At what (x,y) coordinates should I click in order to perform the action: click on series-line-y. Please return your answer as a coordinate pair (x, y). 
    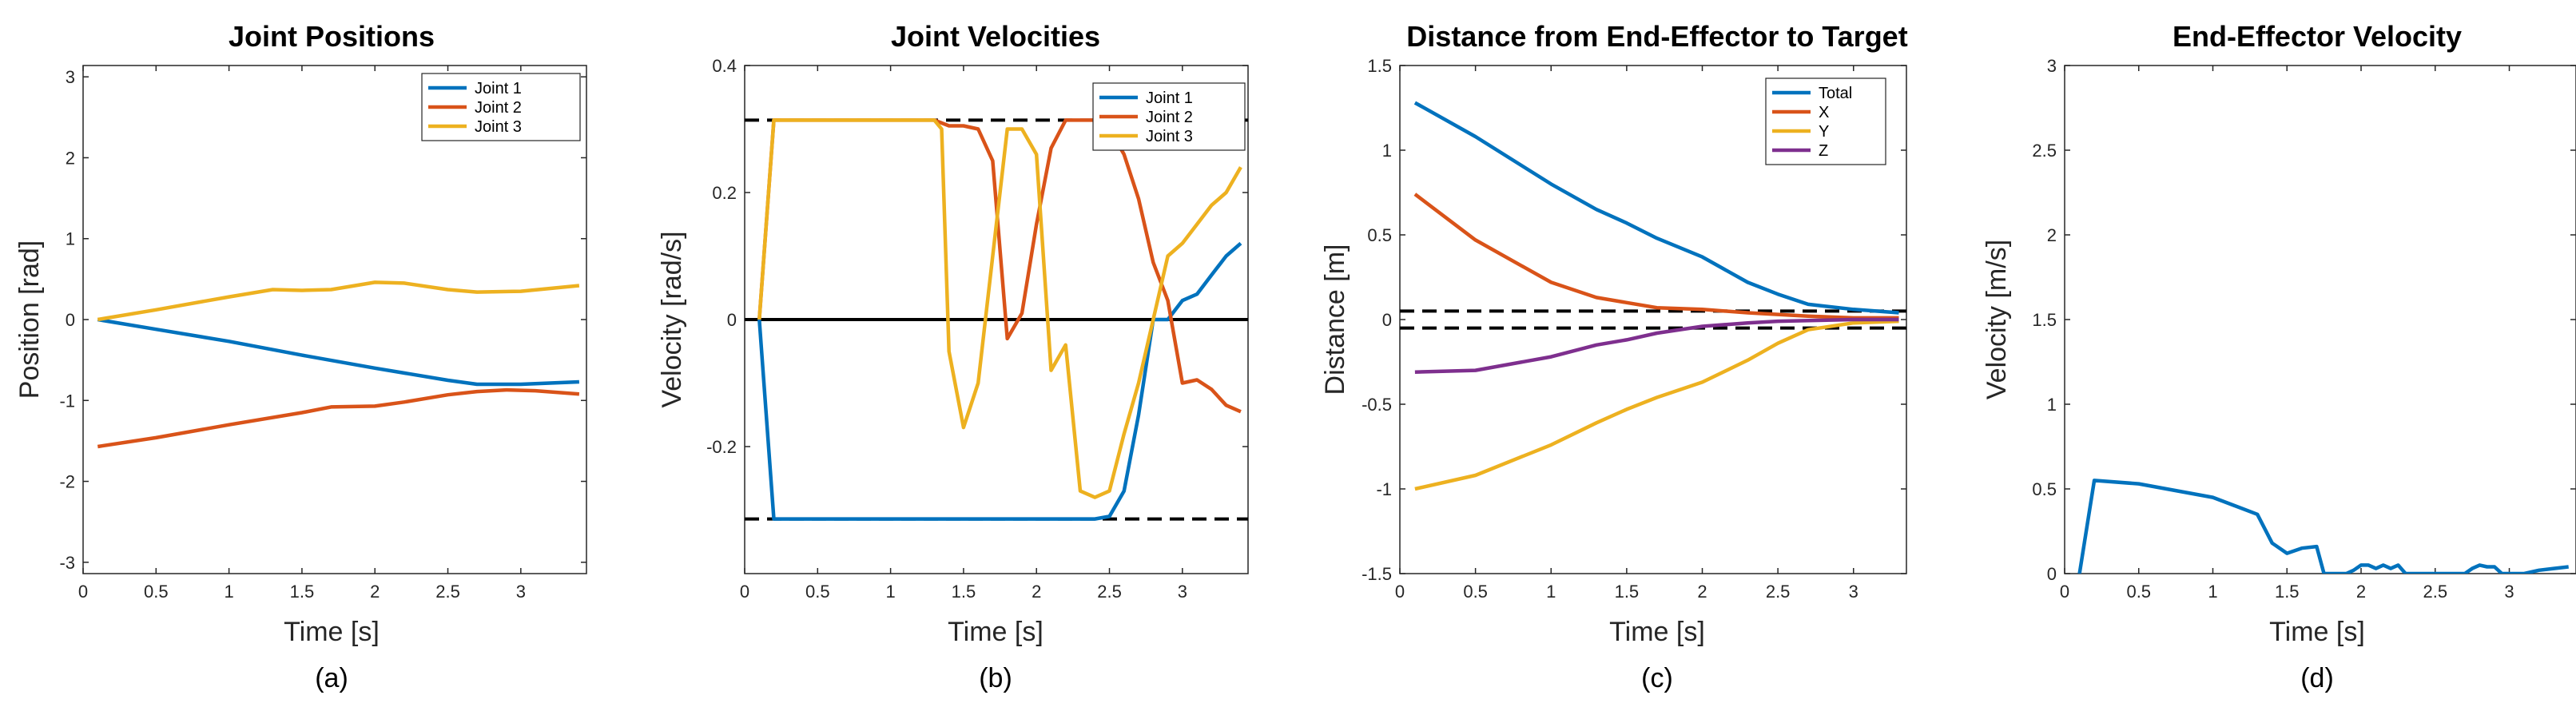
    Looking at the image, I should click on (1656, 405).